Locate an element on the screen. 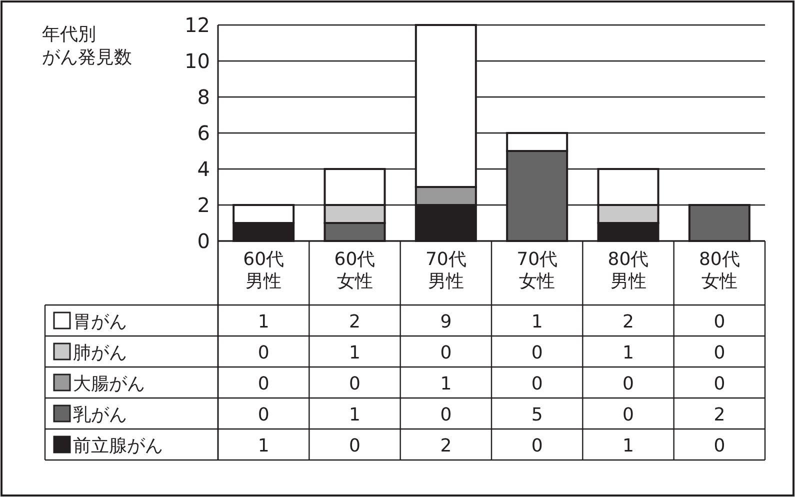 This screenshot has width=795, height=497. legend-label: 前立腺がん is located at coordinates (118, 446).